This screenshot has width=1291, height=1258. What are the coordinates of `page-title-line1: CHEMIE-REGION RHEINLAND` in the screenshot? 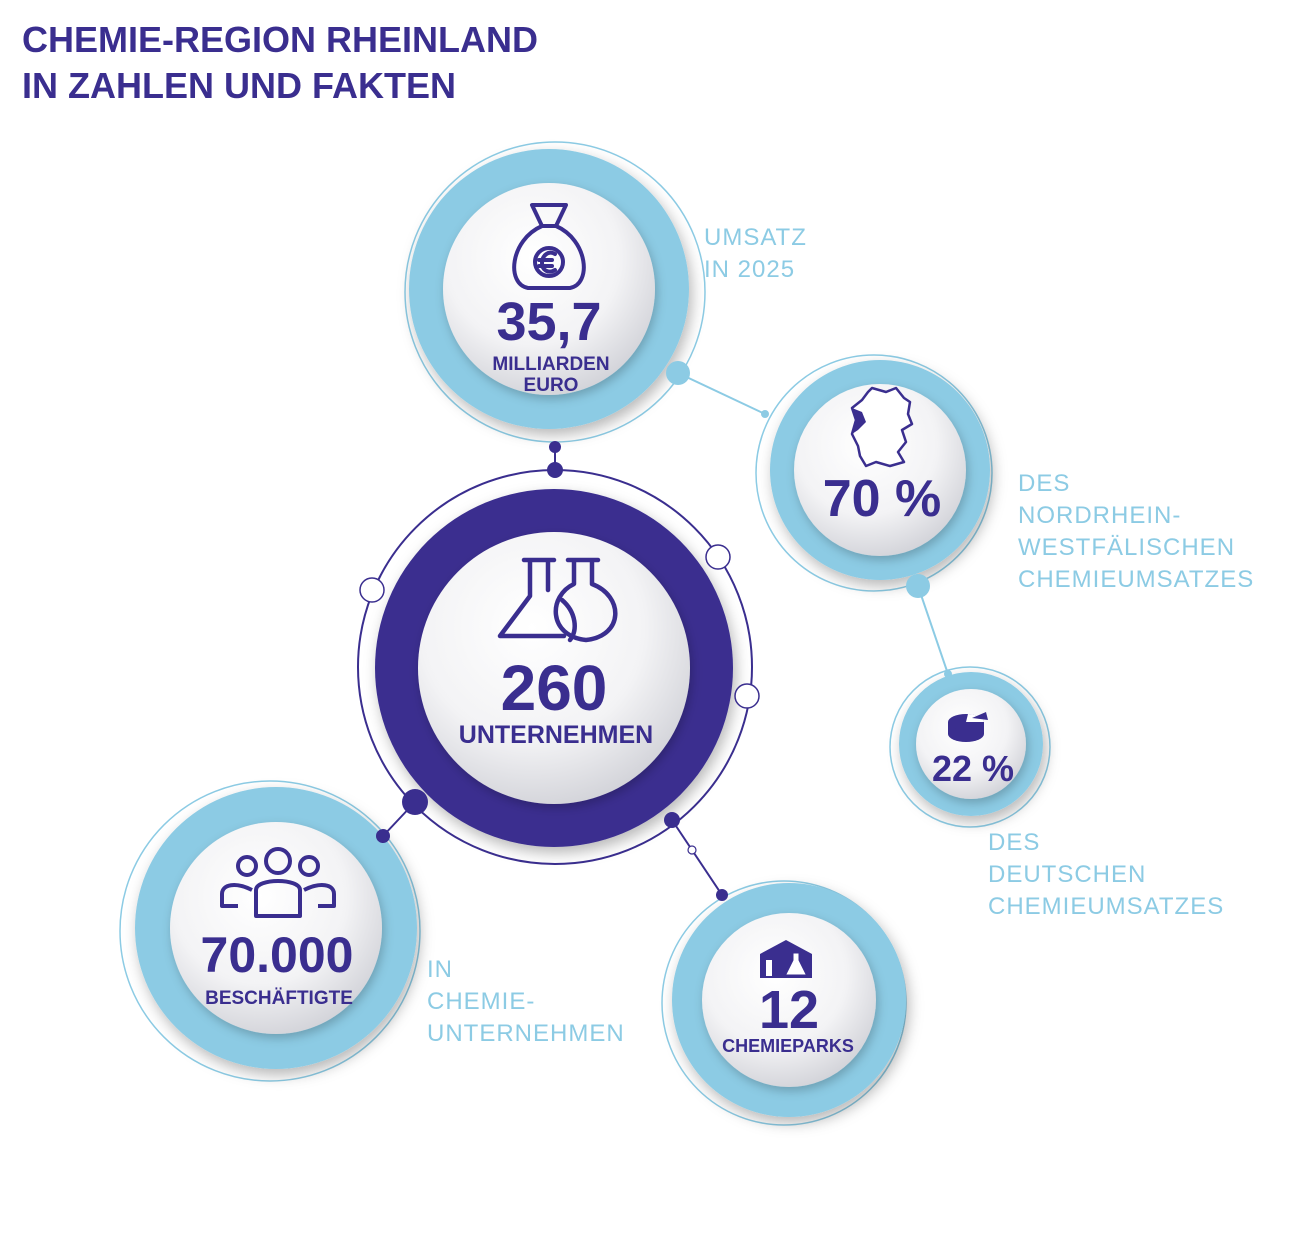 It's located at (280, 39).